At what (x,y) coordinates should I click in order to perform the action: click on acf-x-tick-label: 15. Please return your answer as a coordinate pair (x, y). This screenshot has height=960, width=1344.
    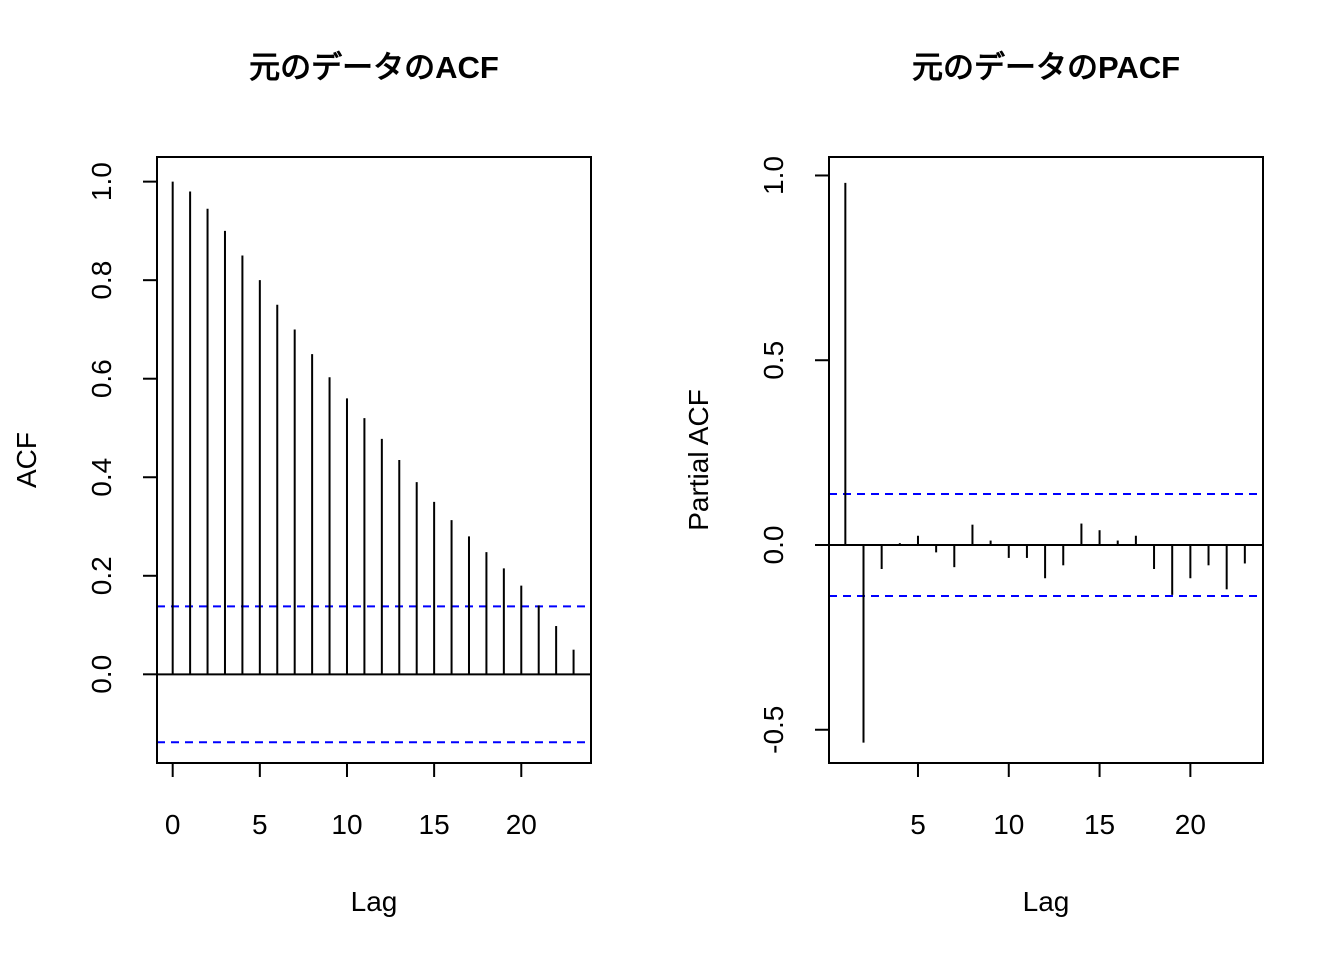
    Looking at the image, I should click on (434, 824).